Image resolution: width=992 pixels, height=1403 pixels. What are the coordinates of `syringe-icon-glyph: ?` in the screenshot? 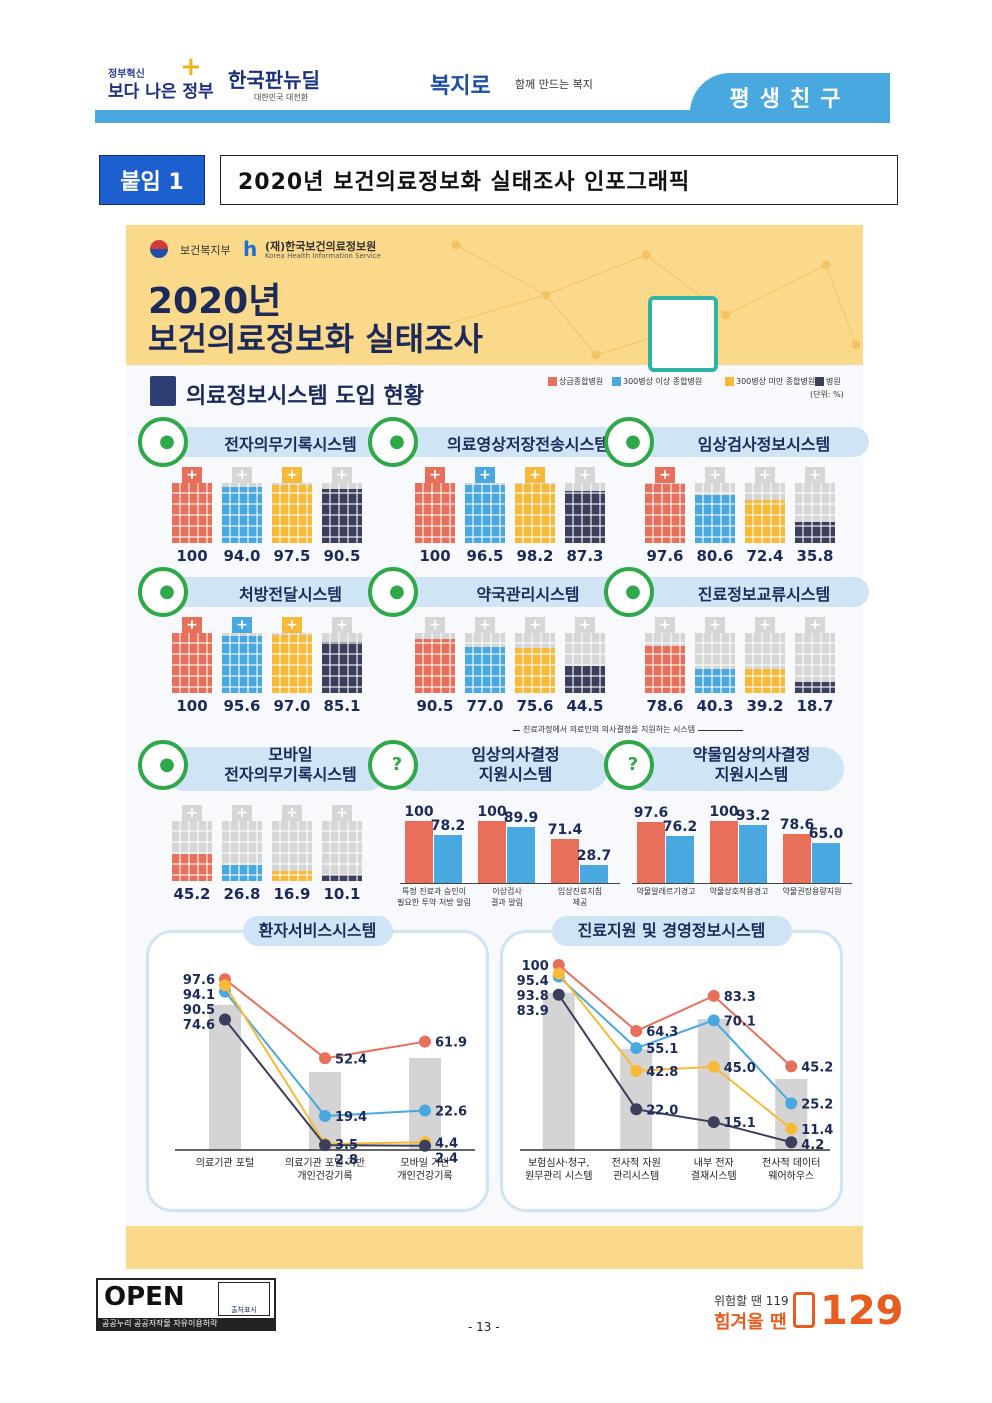 It's located at (633, 764).